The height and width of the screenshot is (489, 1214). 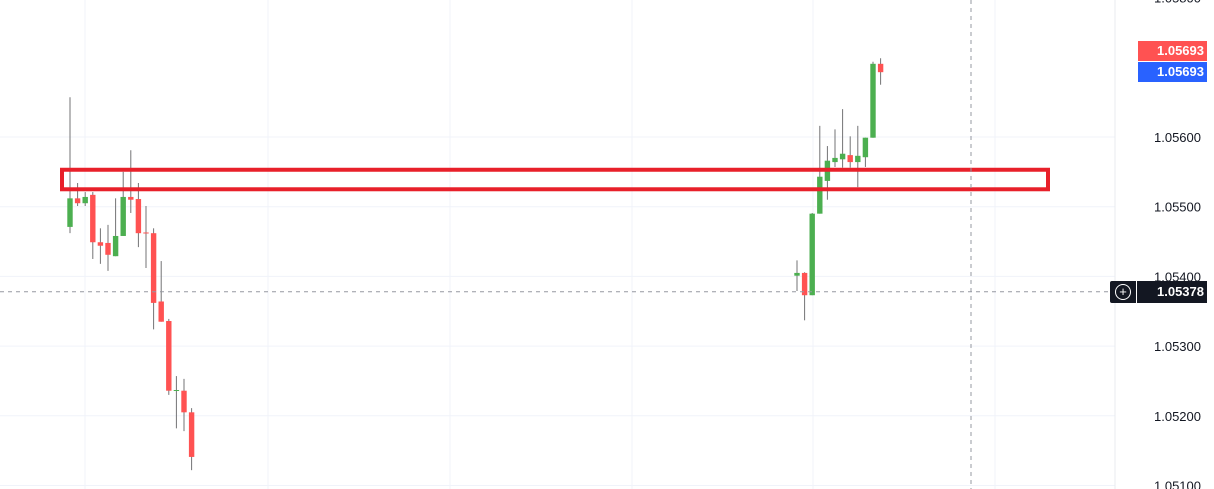 What do you see at coordinates (1177, 276) in the screenshot?
I see `price-tick-label: 1.05400` at bounding box center [1177, 276].